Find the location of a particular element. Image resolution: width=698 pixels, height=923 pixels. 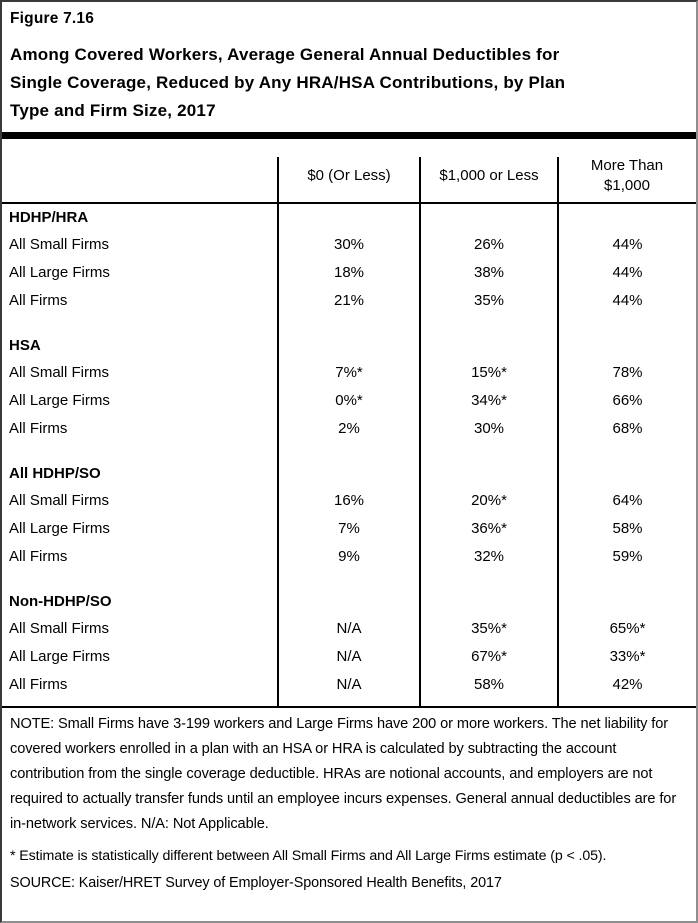

table-row: All Small Firms 16% 20%* 64% is located at coordinates (349, 500).